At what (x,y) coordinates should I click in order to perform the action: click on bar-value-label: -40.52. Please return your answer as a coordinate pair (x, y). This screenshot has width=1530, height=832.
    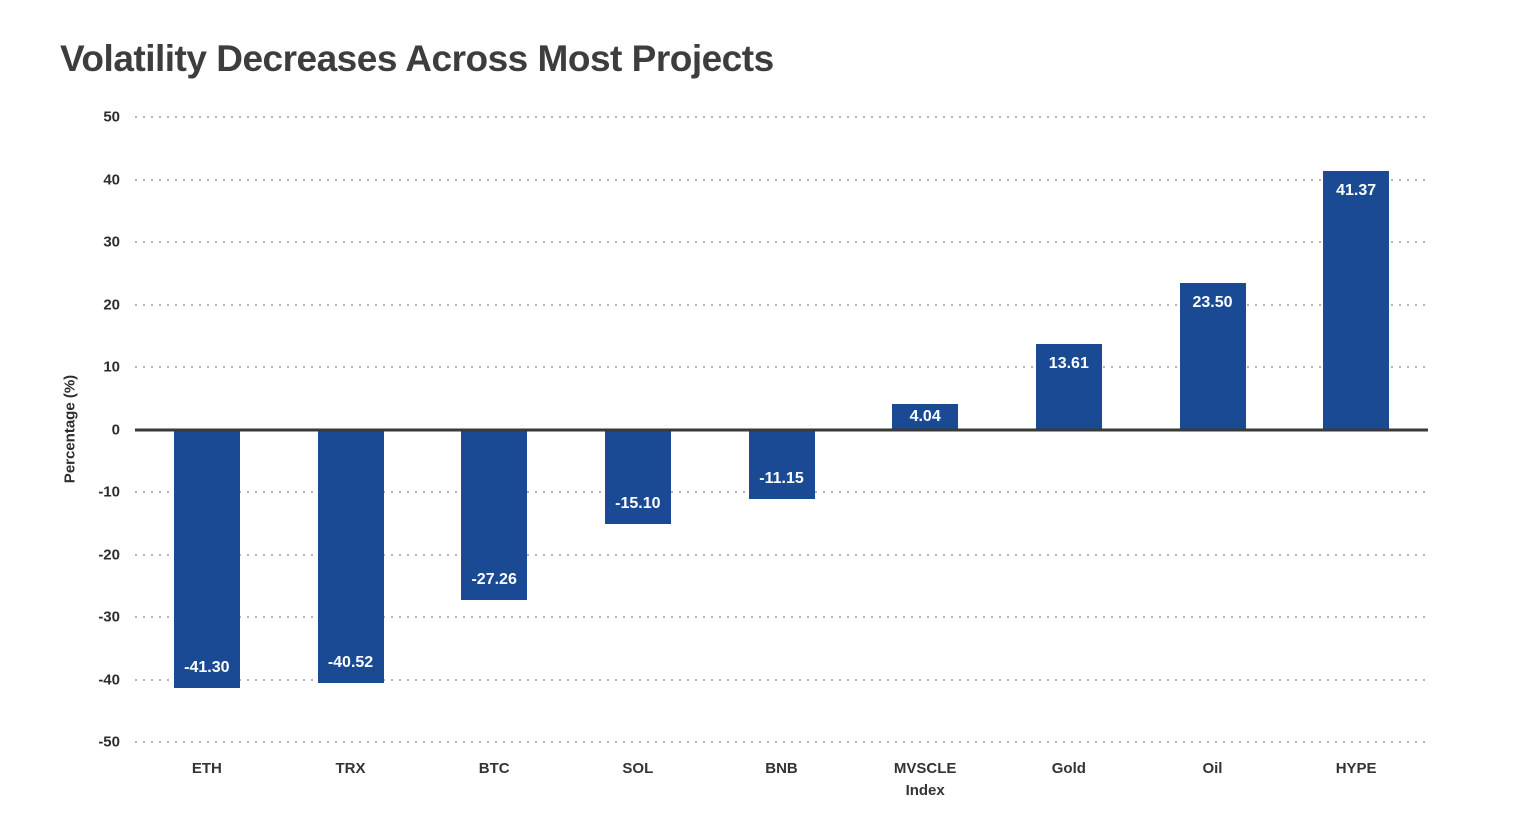
    Looking at the image, I should click on (350, 662).